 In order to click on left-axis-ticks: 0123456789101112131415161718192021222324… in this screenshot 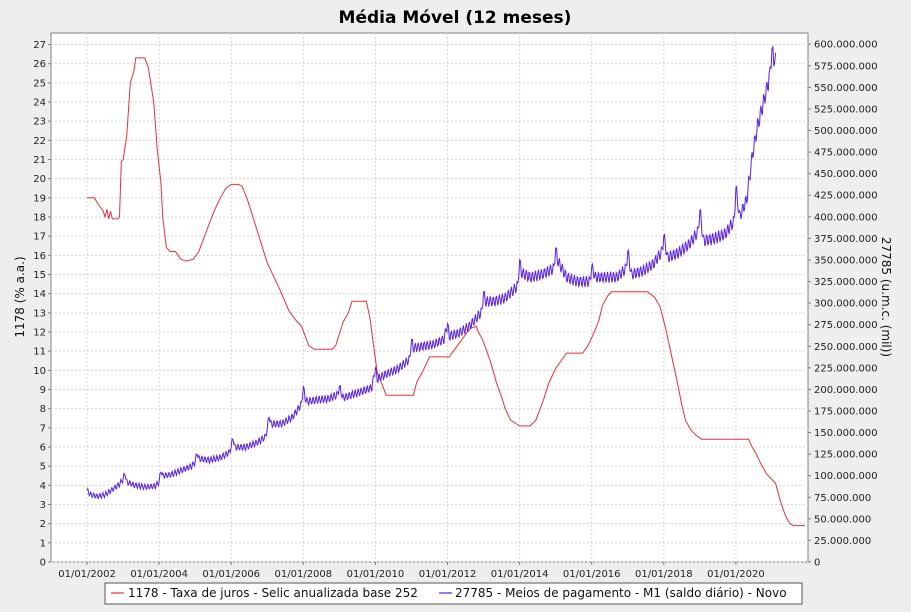, I will do `click(42, 304)`.